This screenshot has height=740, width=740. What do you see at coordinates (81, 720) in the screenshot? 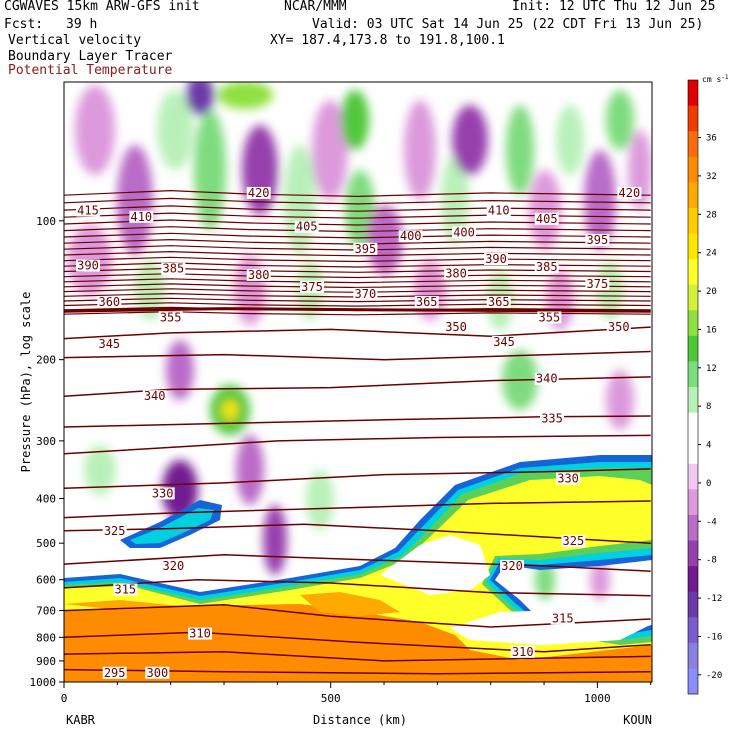
I see `left-endpoint-label: KABR` at bounding box center [81, 720].